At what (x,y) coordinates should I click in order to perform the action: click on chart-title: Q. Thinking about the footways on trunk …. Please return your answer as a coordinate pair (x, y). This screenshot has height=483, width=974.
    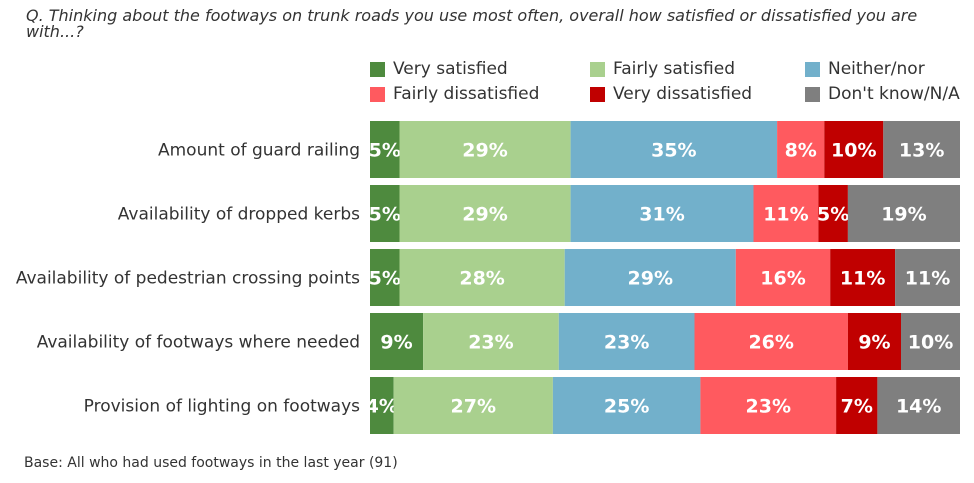
    Looking at the image, I should click on (472, 23).